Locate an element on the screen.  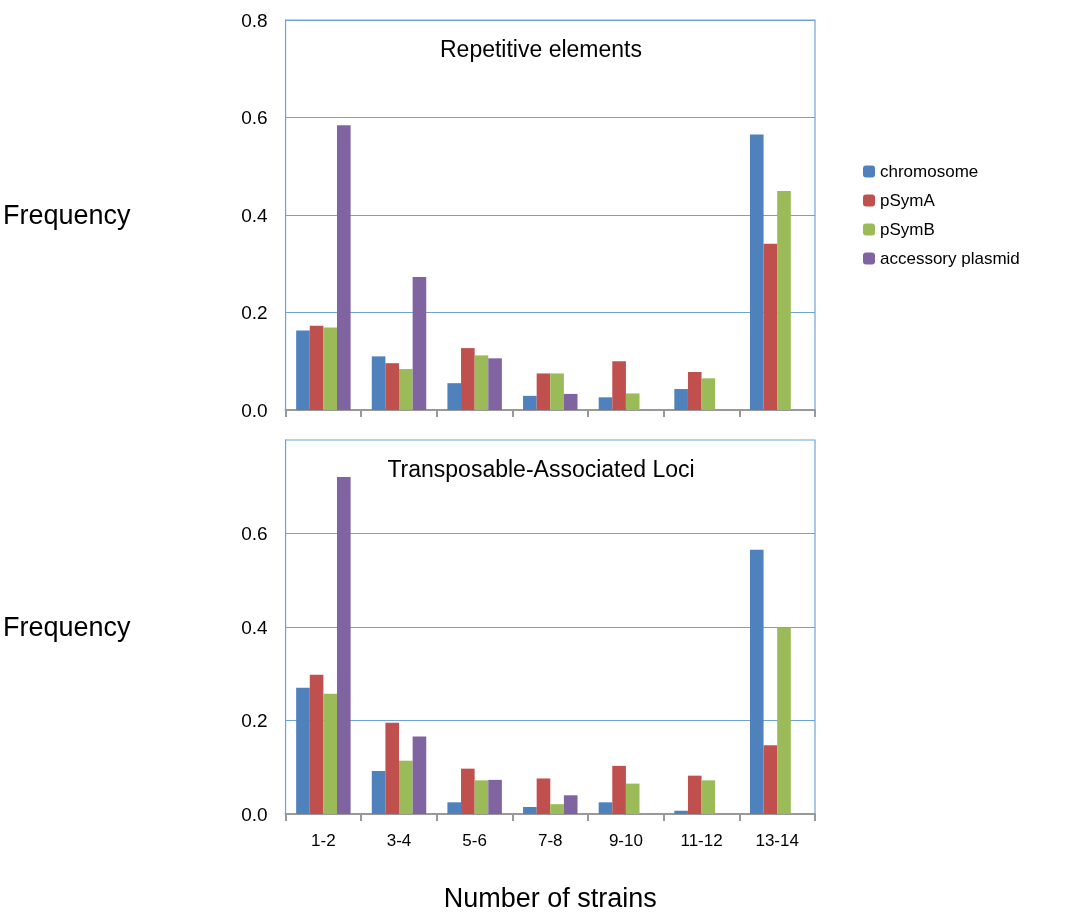
x-tick-label: 13-14 is located at coordinates (777, 840).